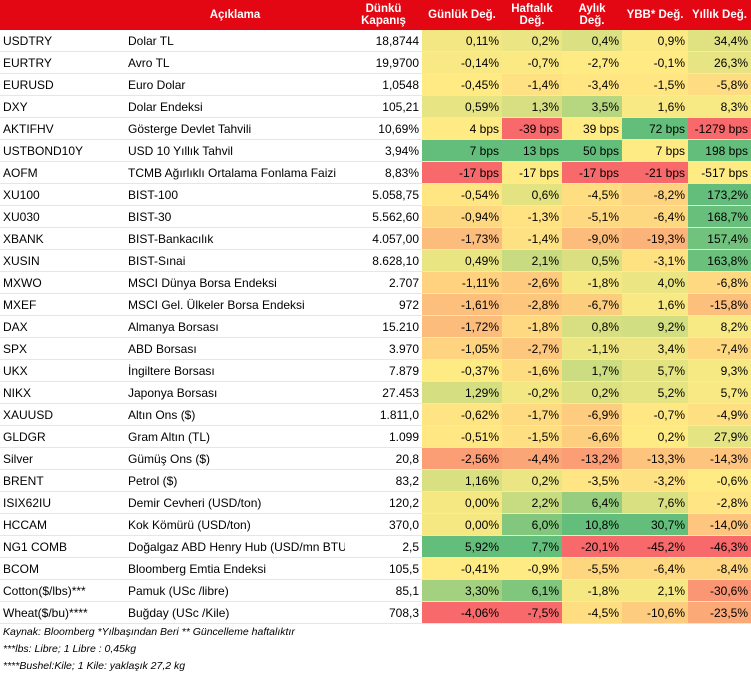  Describe the element at coordinates (532, 150) in the screenshot. I see `value-cell: 13 bps` at that location.